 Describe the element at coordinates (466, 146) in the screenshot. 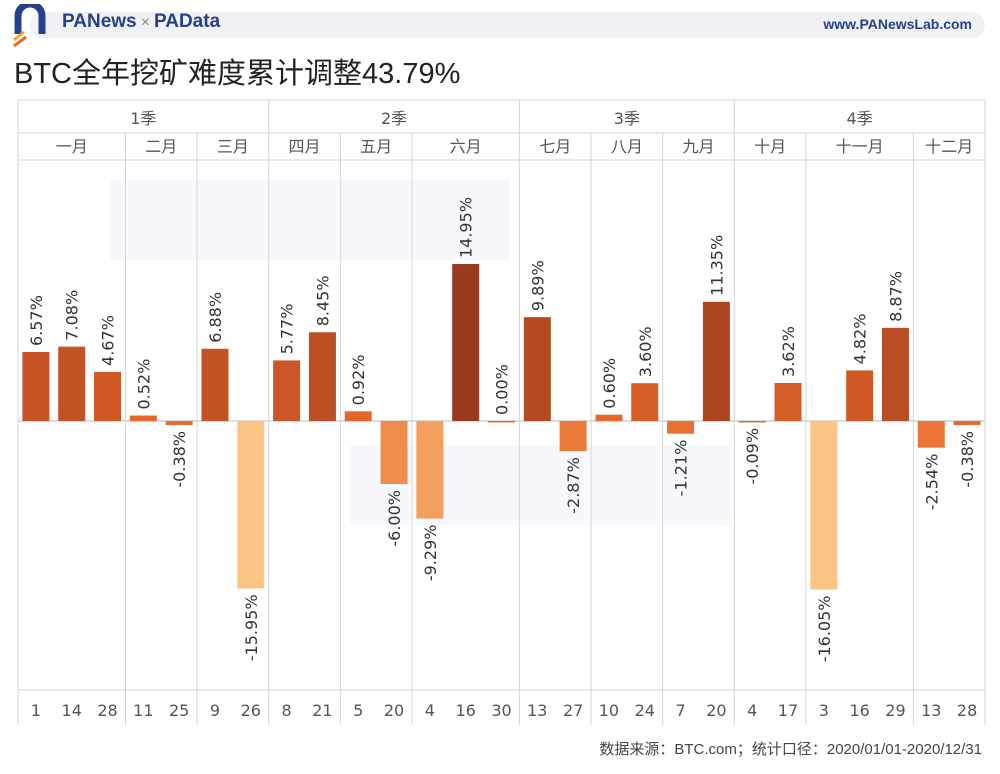

I see `month-label: 六月` at that location.